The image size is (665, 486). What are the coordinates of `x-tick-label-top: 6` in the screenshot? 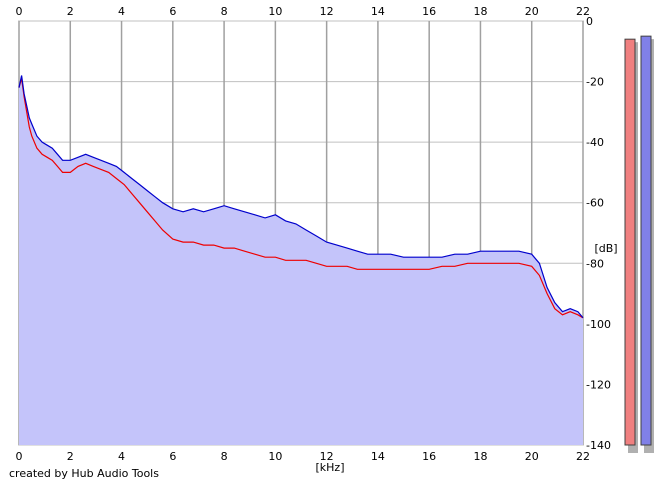 It's located at (172, 11).